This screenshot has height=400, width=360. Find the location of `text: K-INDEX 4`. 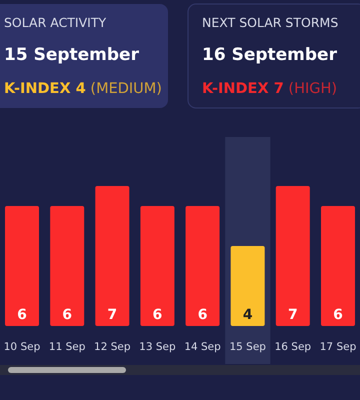

text: K-INDEX 4 is located at coordinates (45, 89).